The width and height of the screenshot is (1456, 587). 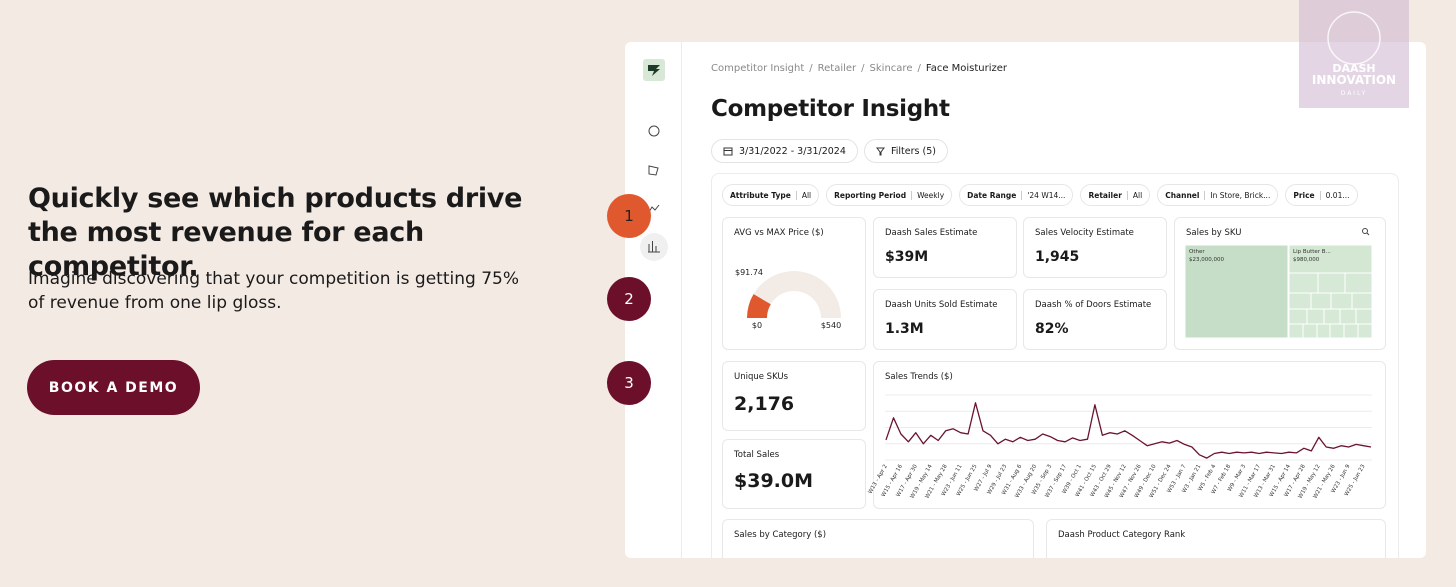 I want to click on metric-card: Daash Units Sold Estimate 1.3M, so click(x=945, y=319).